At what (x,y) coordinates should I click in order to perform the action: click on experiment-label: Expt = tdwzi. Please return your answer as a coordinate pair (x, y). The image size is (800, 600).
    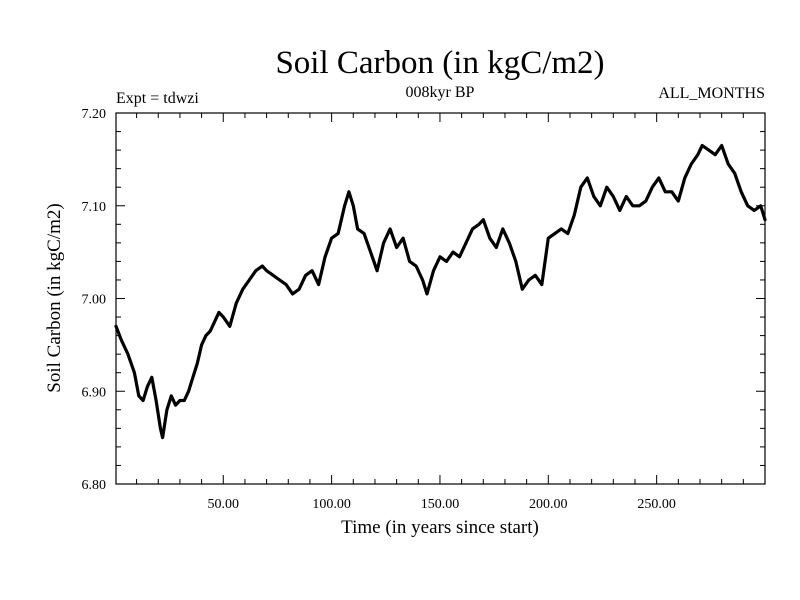
    Looking at the image, I should click on (157, 98).